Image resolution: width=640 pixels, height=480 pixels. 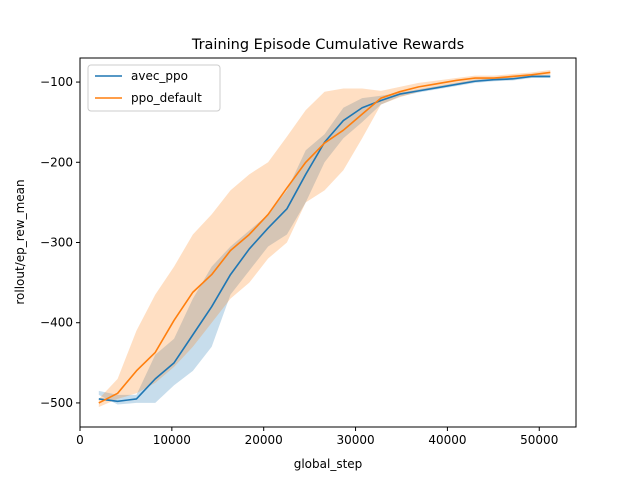 I want to click on x-tick-label: 20000, so click(x=264, y=440).